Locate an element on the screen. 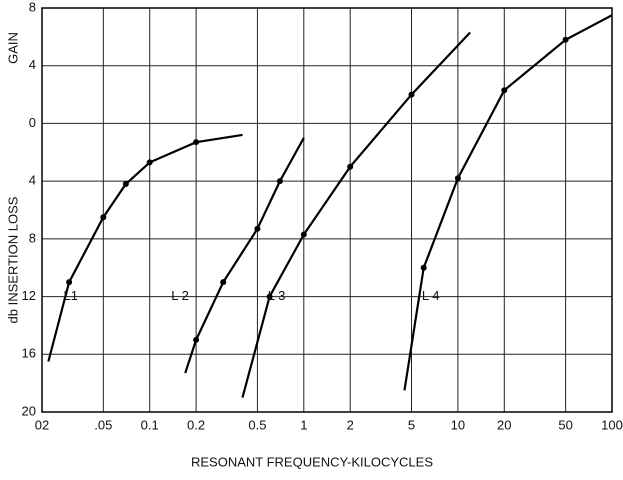  x-tick-label: 0.2 is located at coordinates (196, 424).